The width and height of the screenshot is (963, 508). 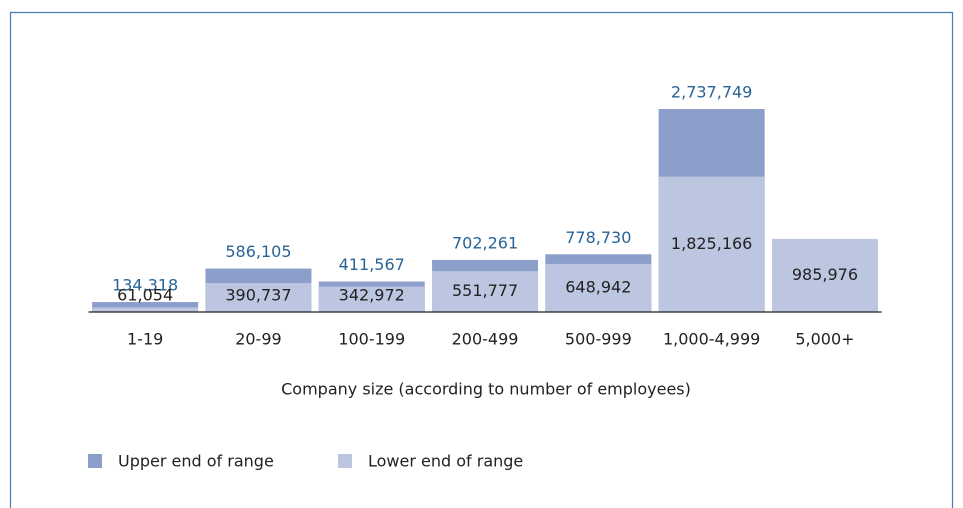 I want to click on value-label: 411,567, so click(x=372, y=264).